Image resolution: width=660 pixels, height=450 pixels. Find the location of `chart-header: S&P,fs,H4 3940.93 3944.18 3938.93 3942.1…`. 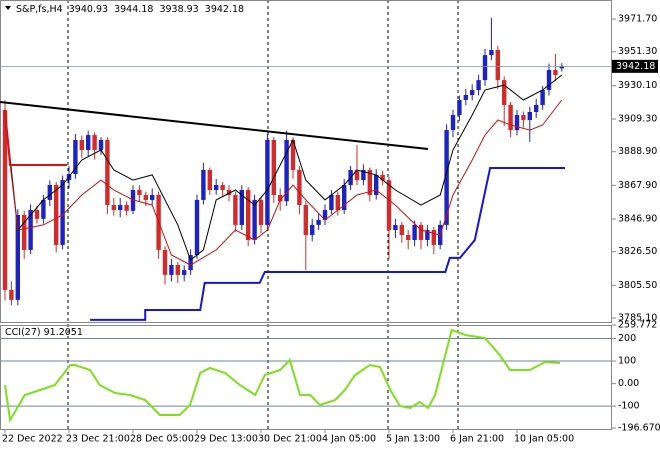

chart-header: S&P,fs,H4 3940.93 3944.18 3938.93 3942.1… is located at coordinates (130, 9).